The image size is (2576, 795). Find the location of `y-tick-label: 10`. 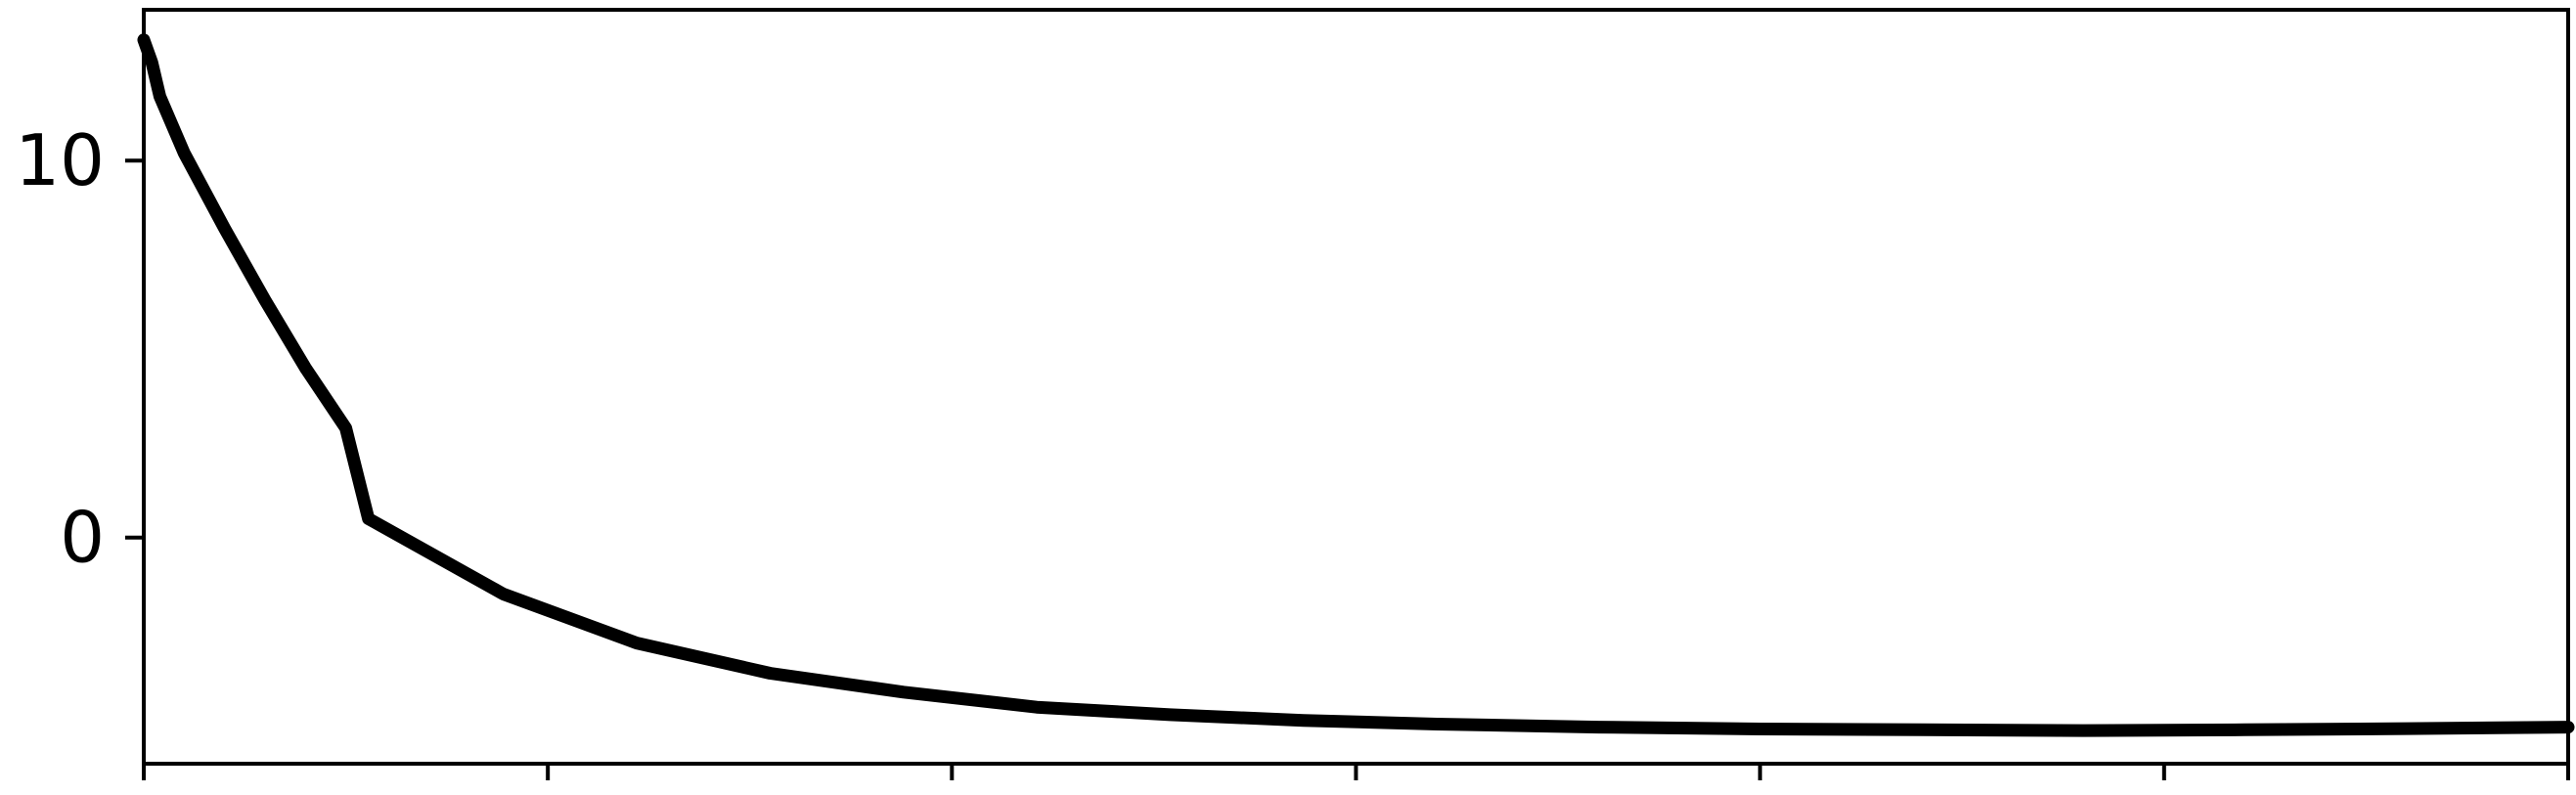

y-tick-label: 10 is located at coordinates (60, 160).